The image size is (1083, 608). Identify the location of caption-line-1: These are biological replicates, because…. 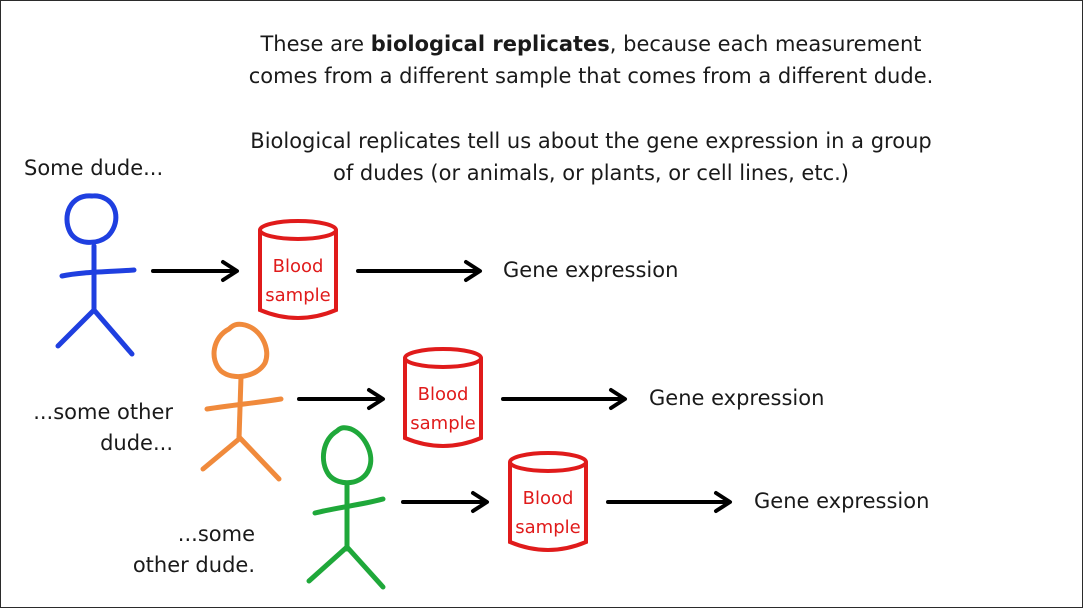
(591, 44).